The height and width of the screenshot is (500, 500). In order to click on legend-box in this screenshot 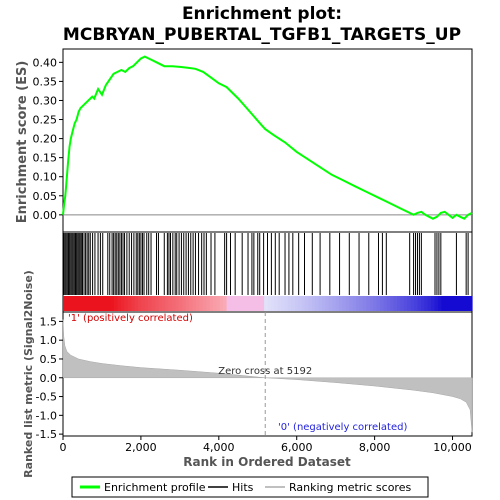, I will do `click(250, 487)`.